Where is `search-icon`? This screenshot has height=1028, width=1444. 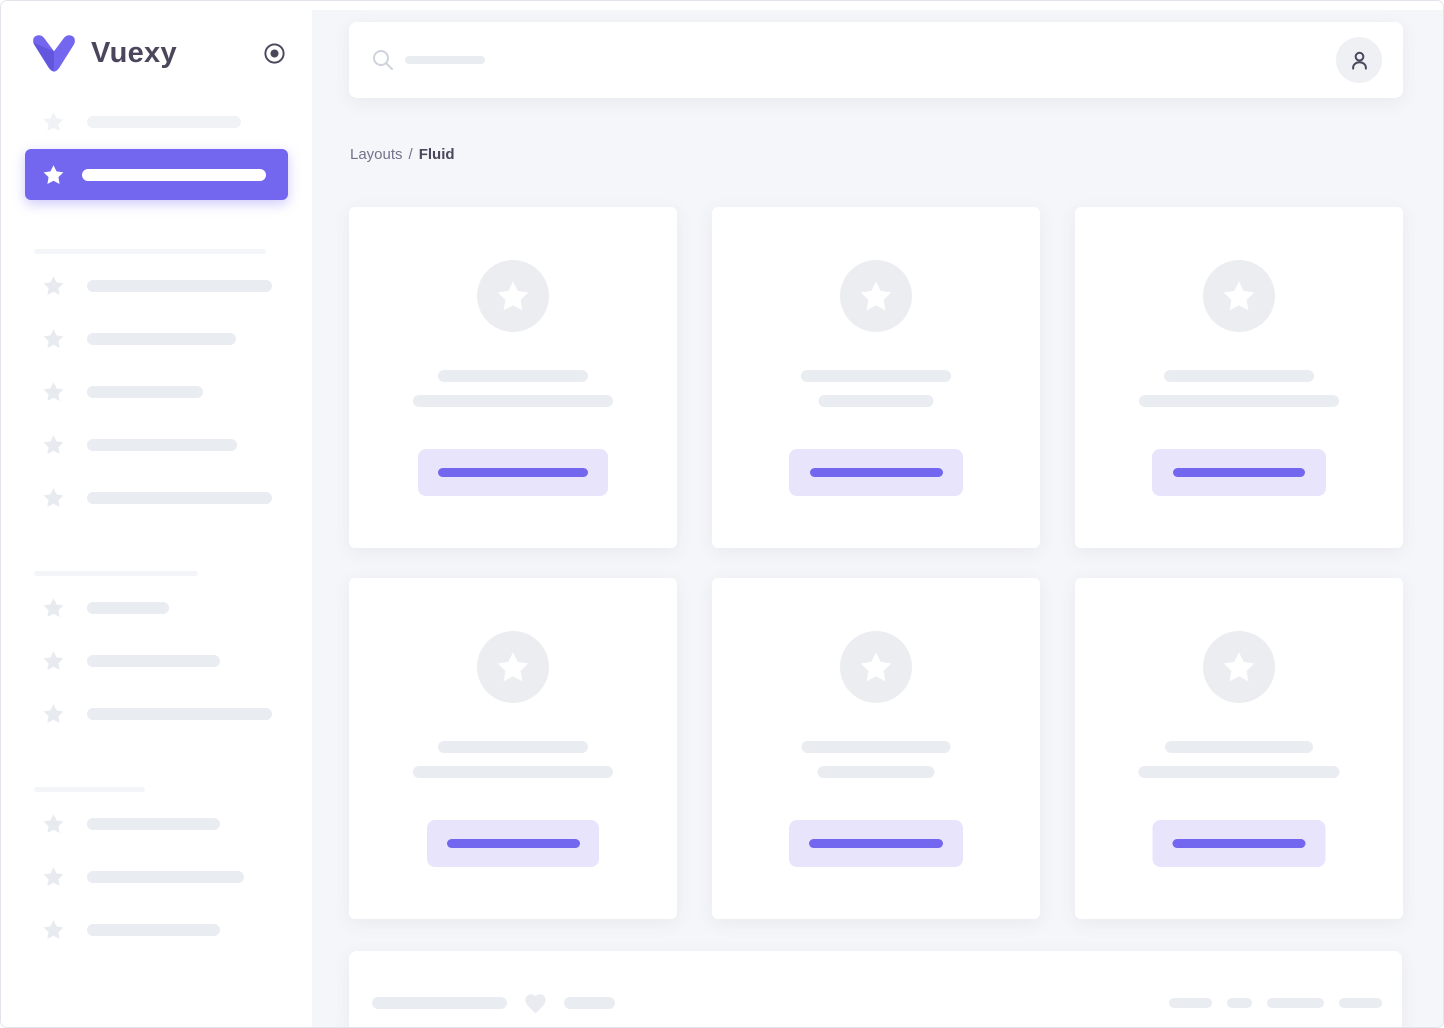
search-icon is located at coordinates (383, 60).